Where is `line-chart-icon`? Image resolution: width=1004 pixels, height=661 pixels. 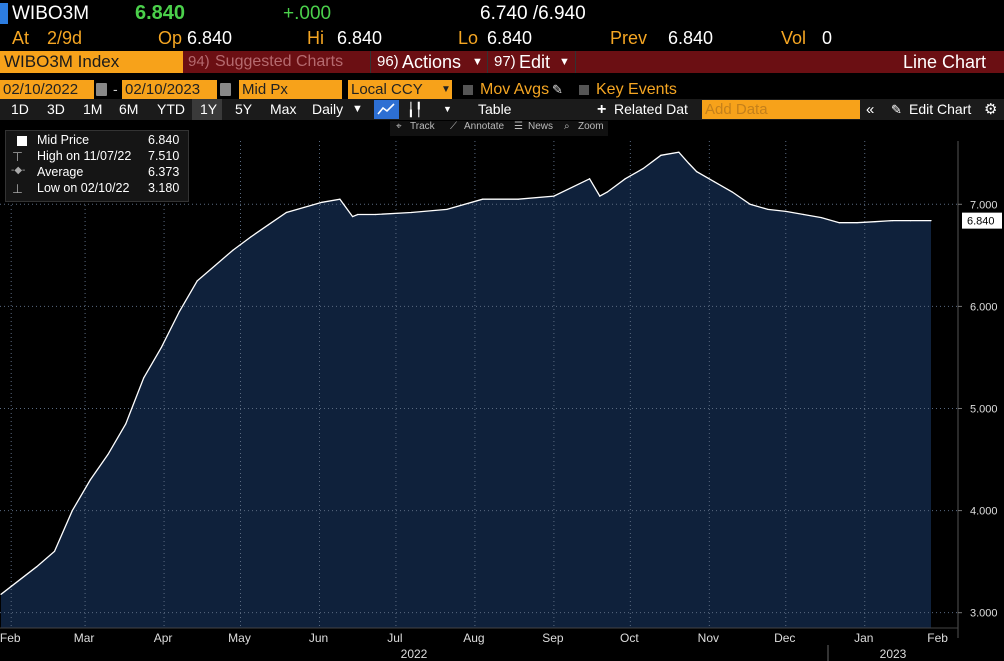 line-chart-icon is located at coordinates (386, 109).